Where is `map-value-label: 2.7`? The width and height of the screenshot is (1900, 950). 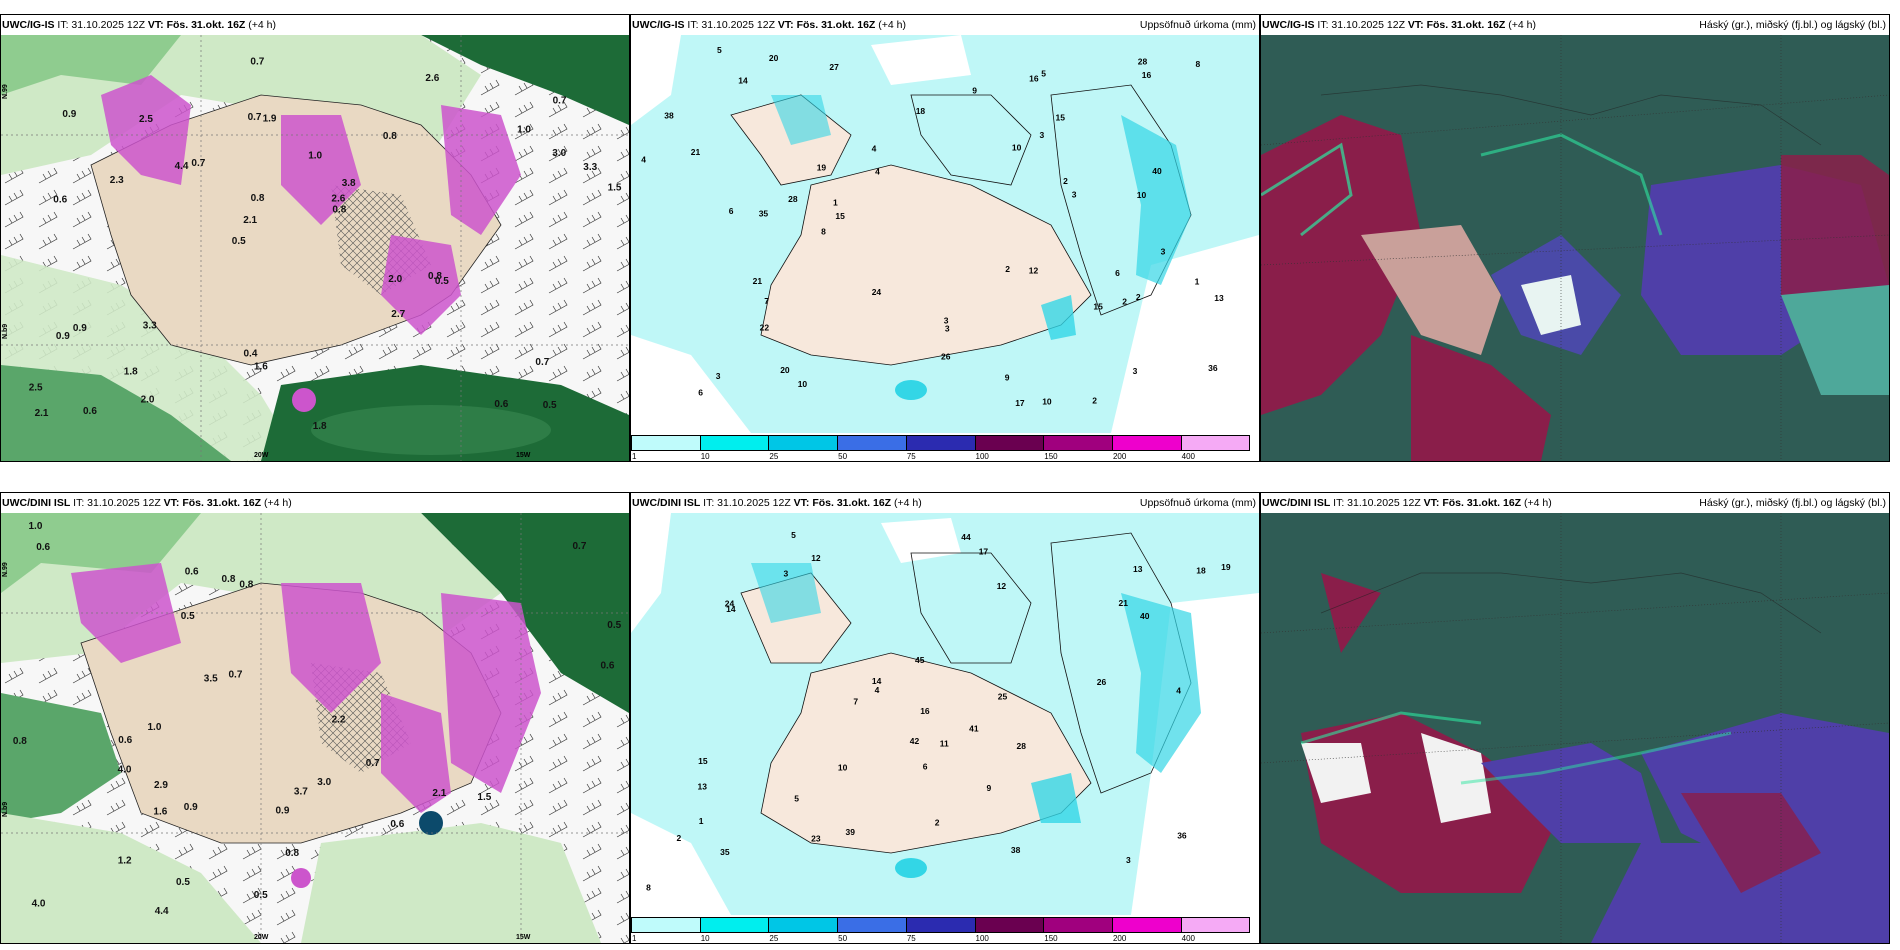
map-value-label: 2.7 is located at coordinates (398, 314).